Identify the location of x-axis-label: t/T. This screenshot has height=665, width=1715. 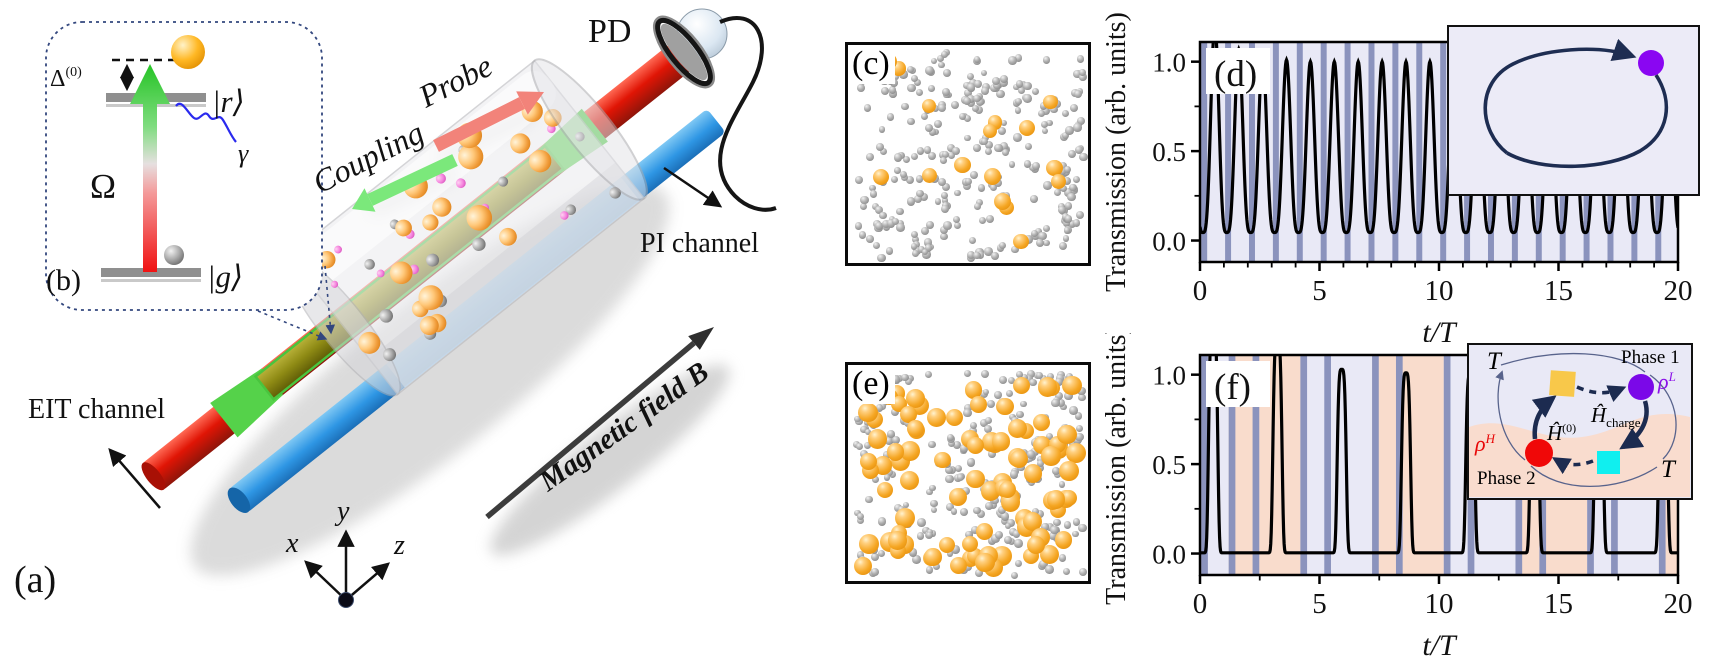
(1440, 329).